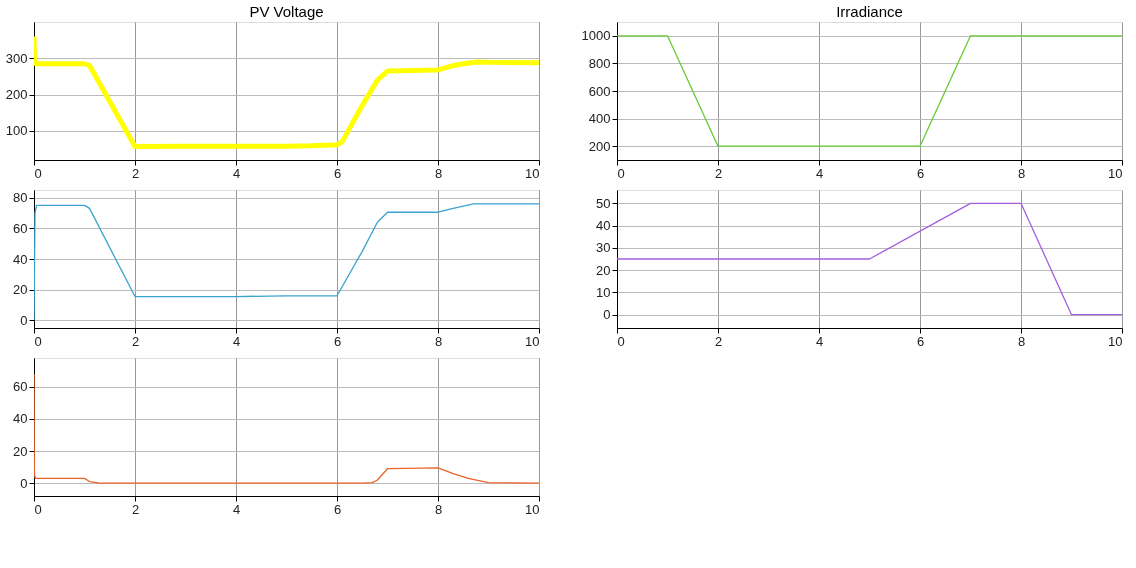 This screenshot has width=1136, height=568. I want to click on y-tick-label: 800, so click(599, 63).